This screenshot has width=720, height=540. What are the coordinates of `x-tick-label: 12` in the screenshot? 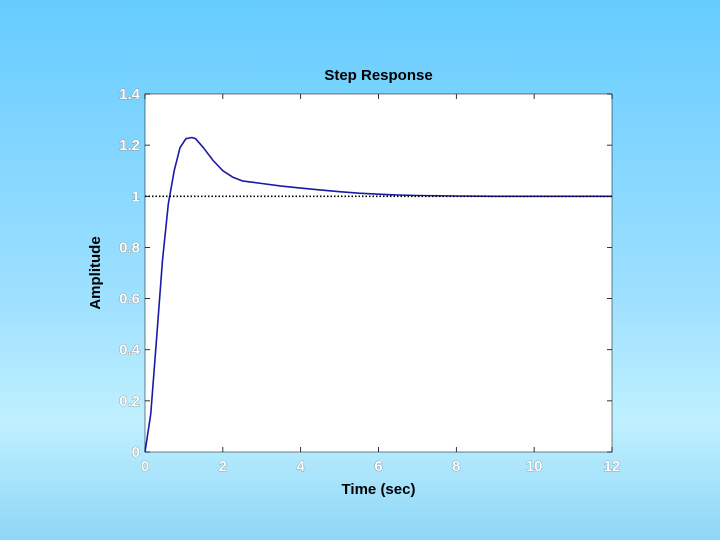 It's located at (612, 466).